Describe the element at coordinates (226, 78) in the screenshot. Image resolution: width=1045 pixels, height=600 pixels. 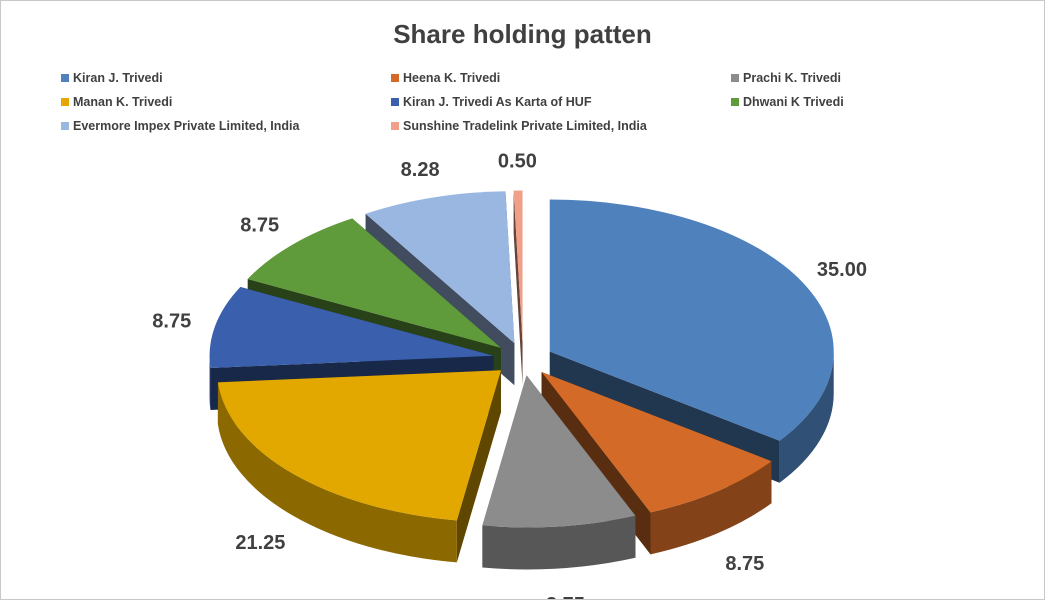
I see `legend-entry: Kiran J. Trivedi` at that location.